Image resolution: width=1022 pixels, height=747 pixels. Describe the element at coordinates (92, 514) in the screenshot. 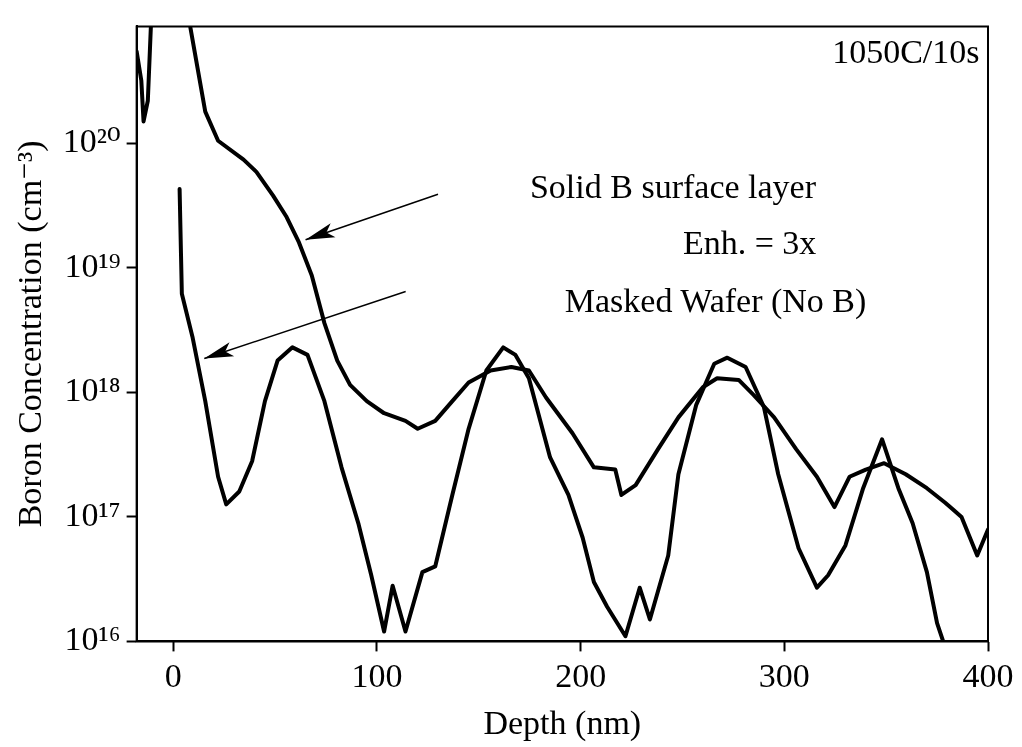

I see `y-tick-label: 10¹⁷` at that location.